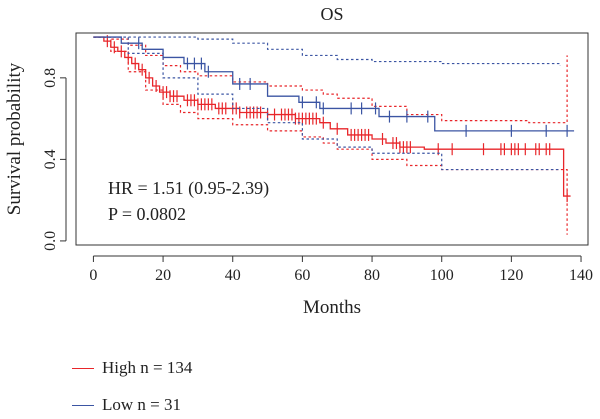 The width and height of the screenshot is (600, 419). What do you see at coordinates (50, 241) in the screenshot?
I see `y-tick-label: 0.0` at bounding box center [50, 241].